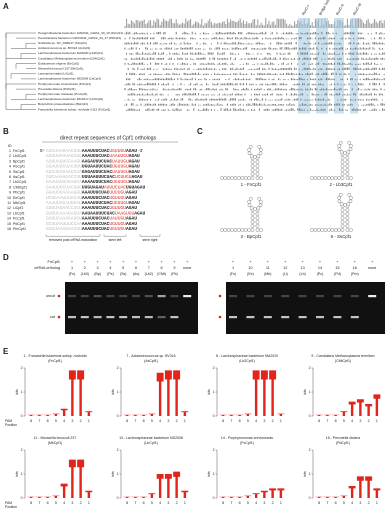 The height and width of the screenshot is (525, 390). Describe the element at coordinates (304, 66) in the screenshot. I see `domain-highlight` at that location.